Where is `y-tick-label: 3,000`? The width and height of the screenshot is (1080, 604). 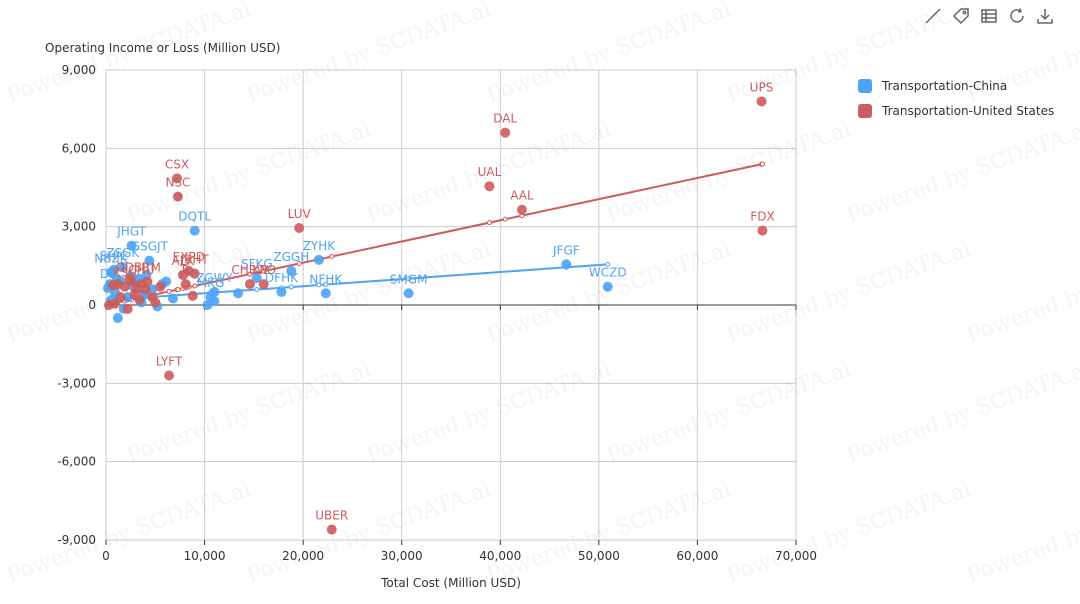 y-tick-label: 3,000 is located at coordinates (79, 227).